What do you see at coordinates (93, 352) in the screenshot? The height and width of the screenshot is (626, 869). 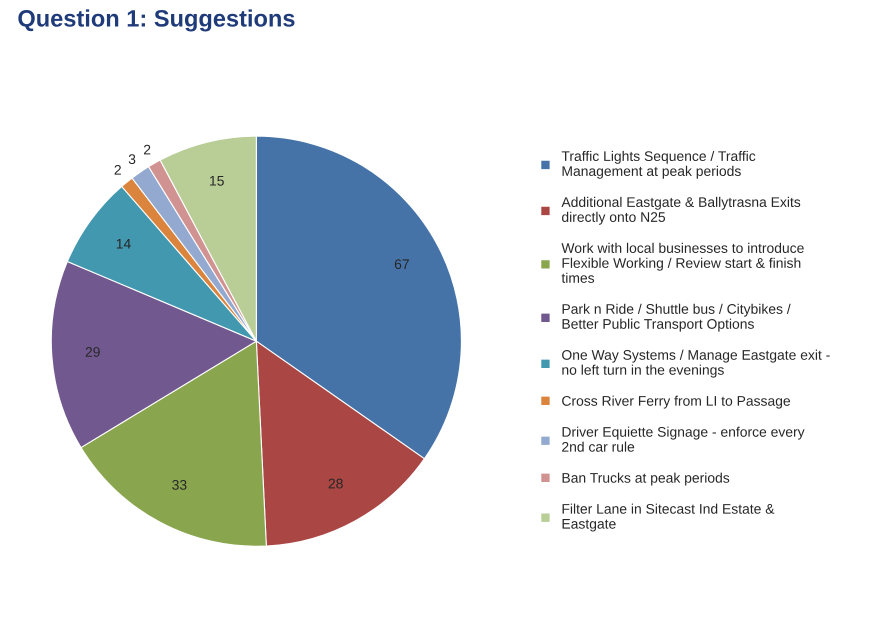 I see `data-label: 29` at bounding box center [93, 352].